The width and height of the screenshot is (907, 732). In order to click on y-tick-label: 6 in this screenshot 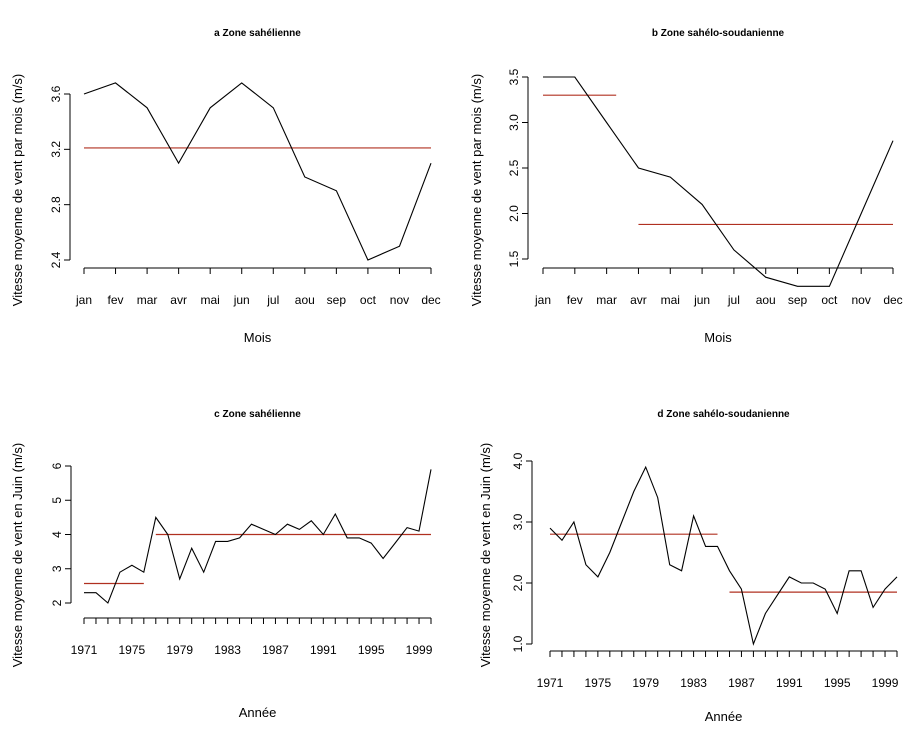, I will do `click(57, 465)`.